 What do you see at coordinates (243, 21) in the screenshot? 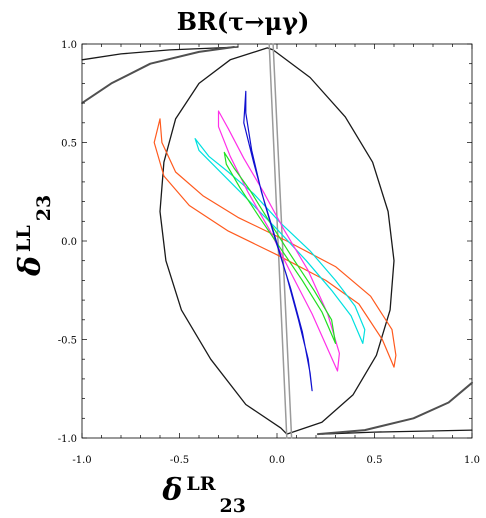
I see `chart-title: BR(τ→μγ)` at bounding box center [243, 21].